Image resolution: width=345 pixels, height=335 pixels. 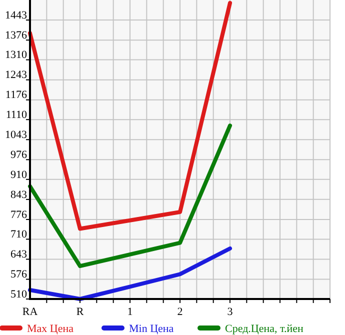 I want to click on y-tick-label: 976, so click(x=19, y=155).